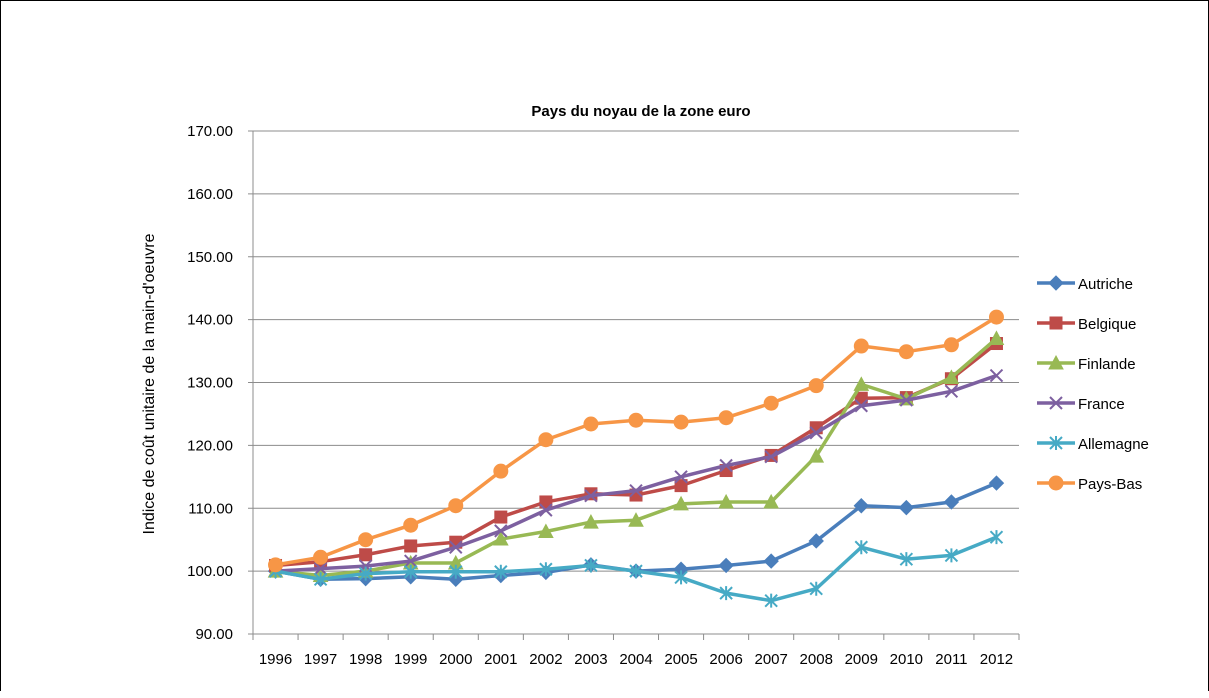 Image resolution: width=1209 pixels, height=698 pixels. I want to click on legend-item-finlande: Finlande, so click(1086, 363).